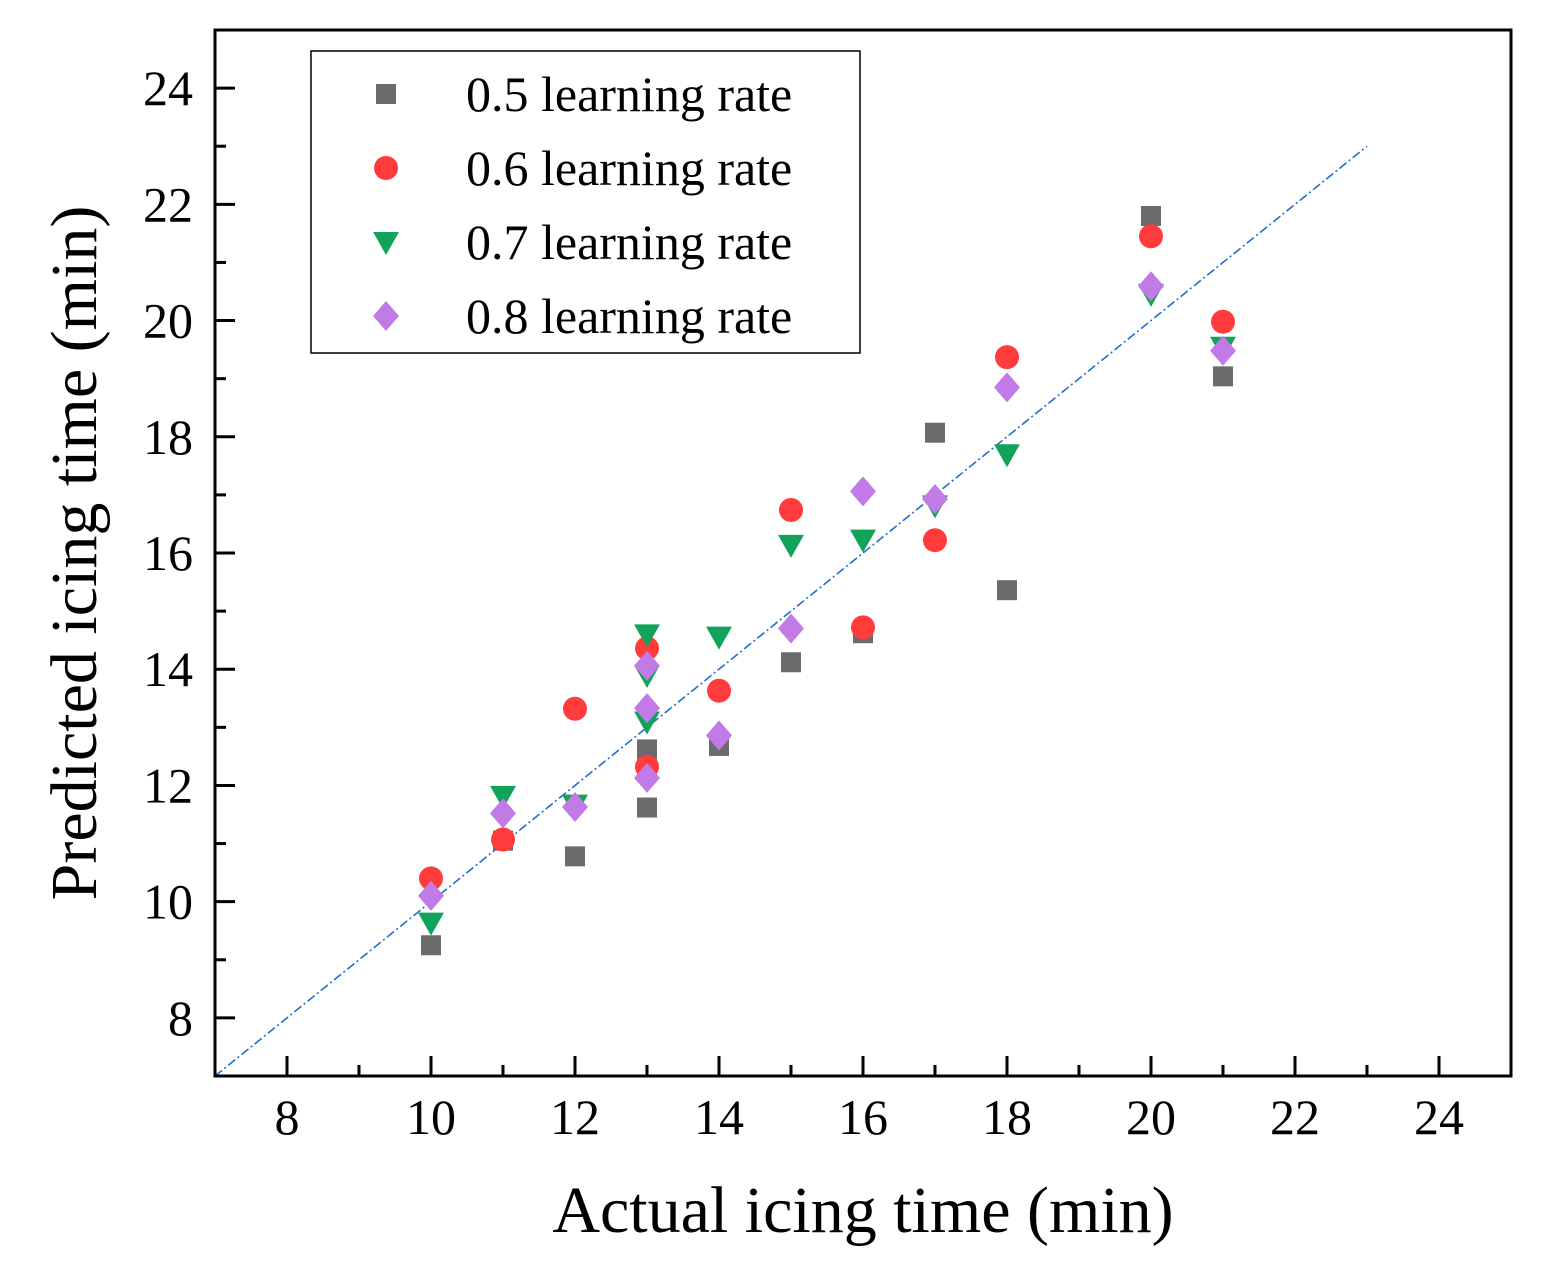  I want to click on x-tick-label: 22, so click(1295, 1117).